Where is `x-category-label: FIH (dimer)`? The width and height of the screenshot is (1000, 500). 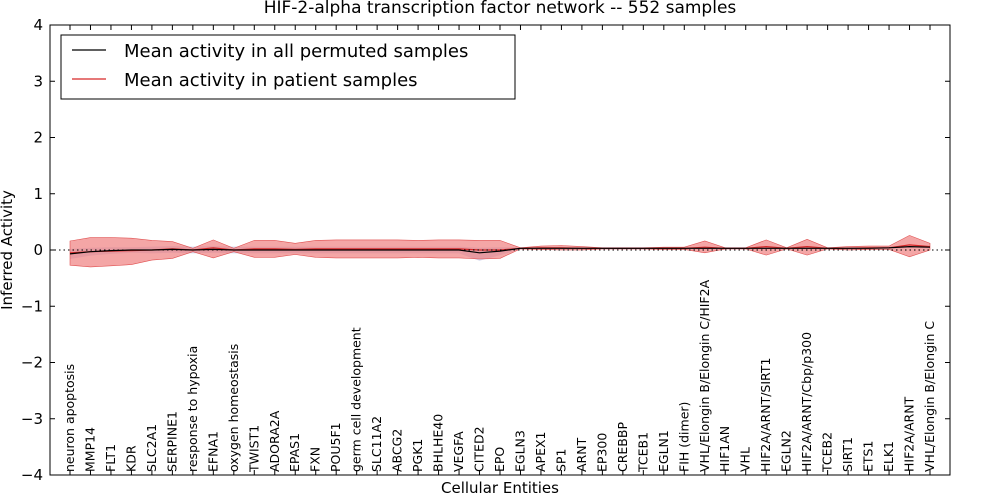 x-category-label: FIH (dimer) is located at coordinates (683, 437).